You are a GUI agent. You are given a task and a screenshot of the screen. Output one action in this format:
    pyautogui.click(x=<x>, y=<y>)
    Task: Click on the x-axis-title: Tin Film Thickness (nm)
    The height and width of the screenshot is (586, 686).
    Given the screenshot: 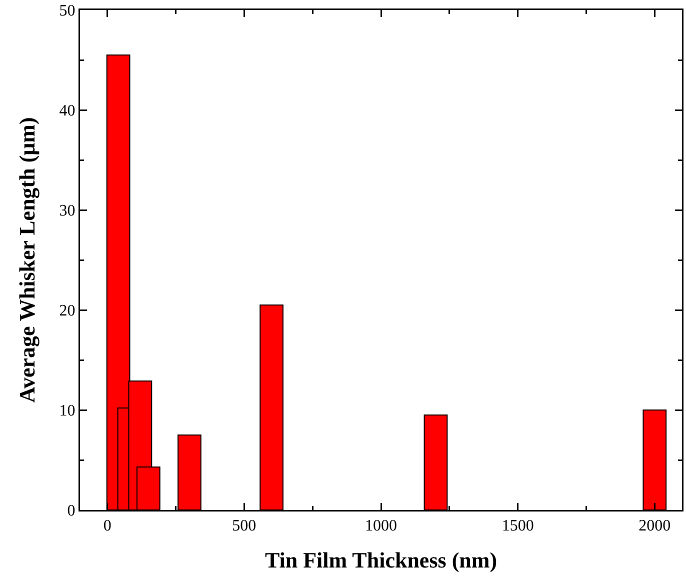 What is the action you would take?
    pyautogui.click(x=381, y=559)
    